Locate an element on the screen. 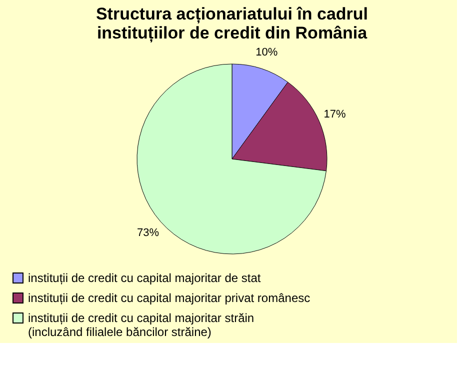 This screenshot has height=369, width=475. legend-label: instituții de credit cu capital majoritar de stat is located at coordinates (145, 278).